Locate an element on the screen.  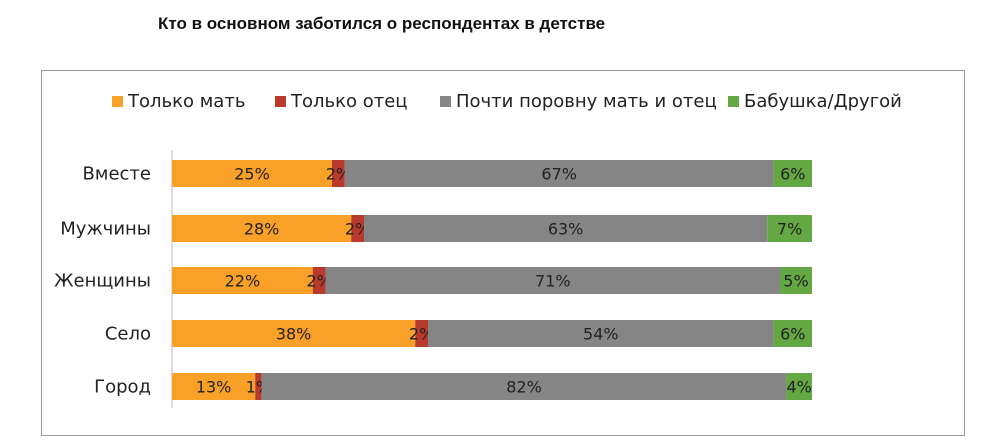
data-label-4-series-2: 82% is located at coordinates (524, 387).